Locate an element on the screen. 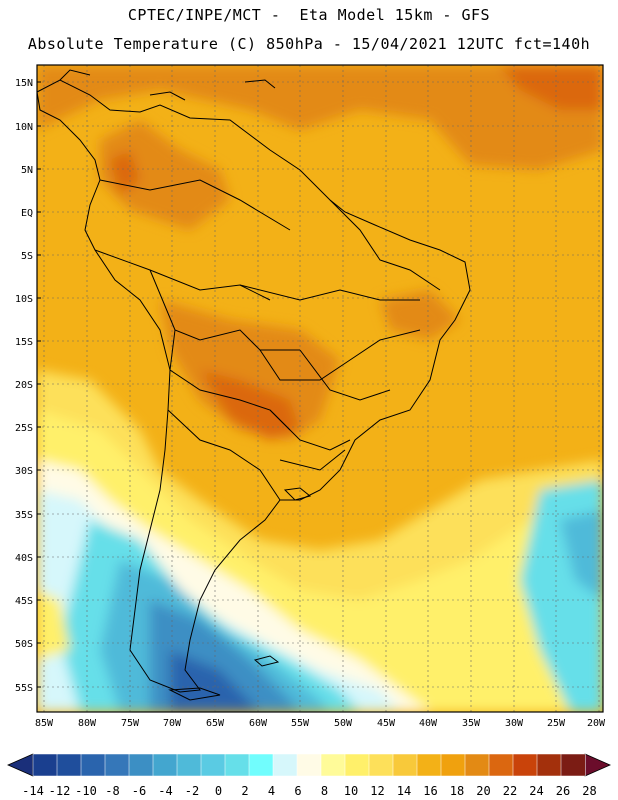 Image resolution: width=618 pixels, height=800 pixels. color-bar is located at coordinates (309, 765).